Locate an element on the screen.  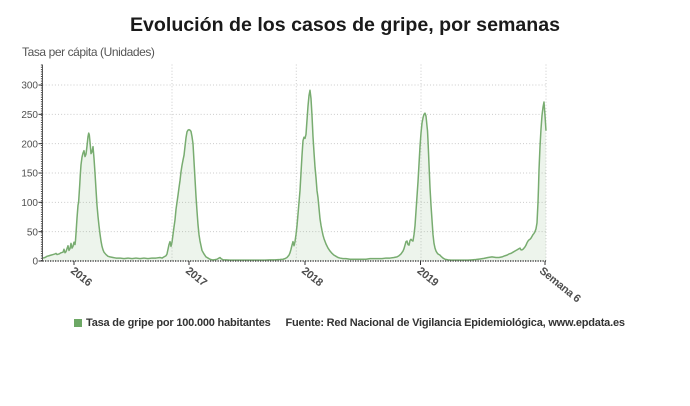
svg-text: 2018 is located at coordinates (312, 277).